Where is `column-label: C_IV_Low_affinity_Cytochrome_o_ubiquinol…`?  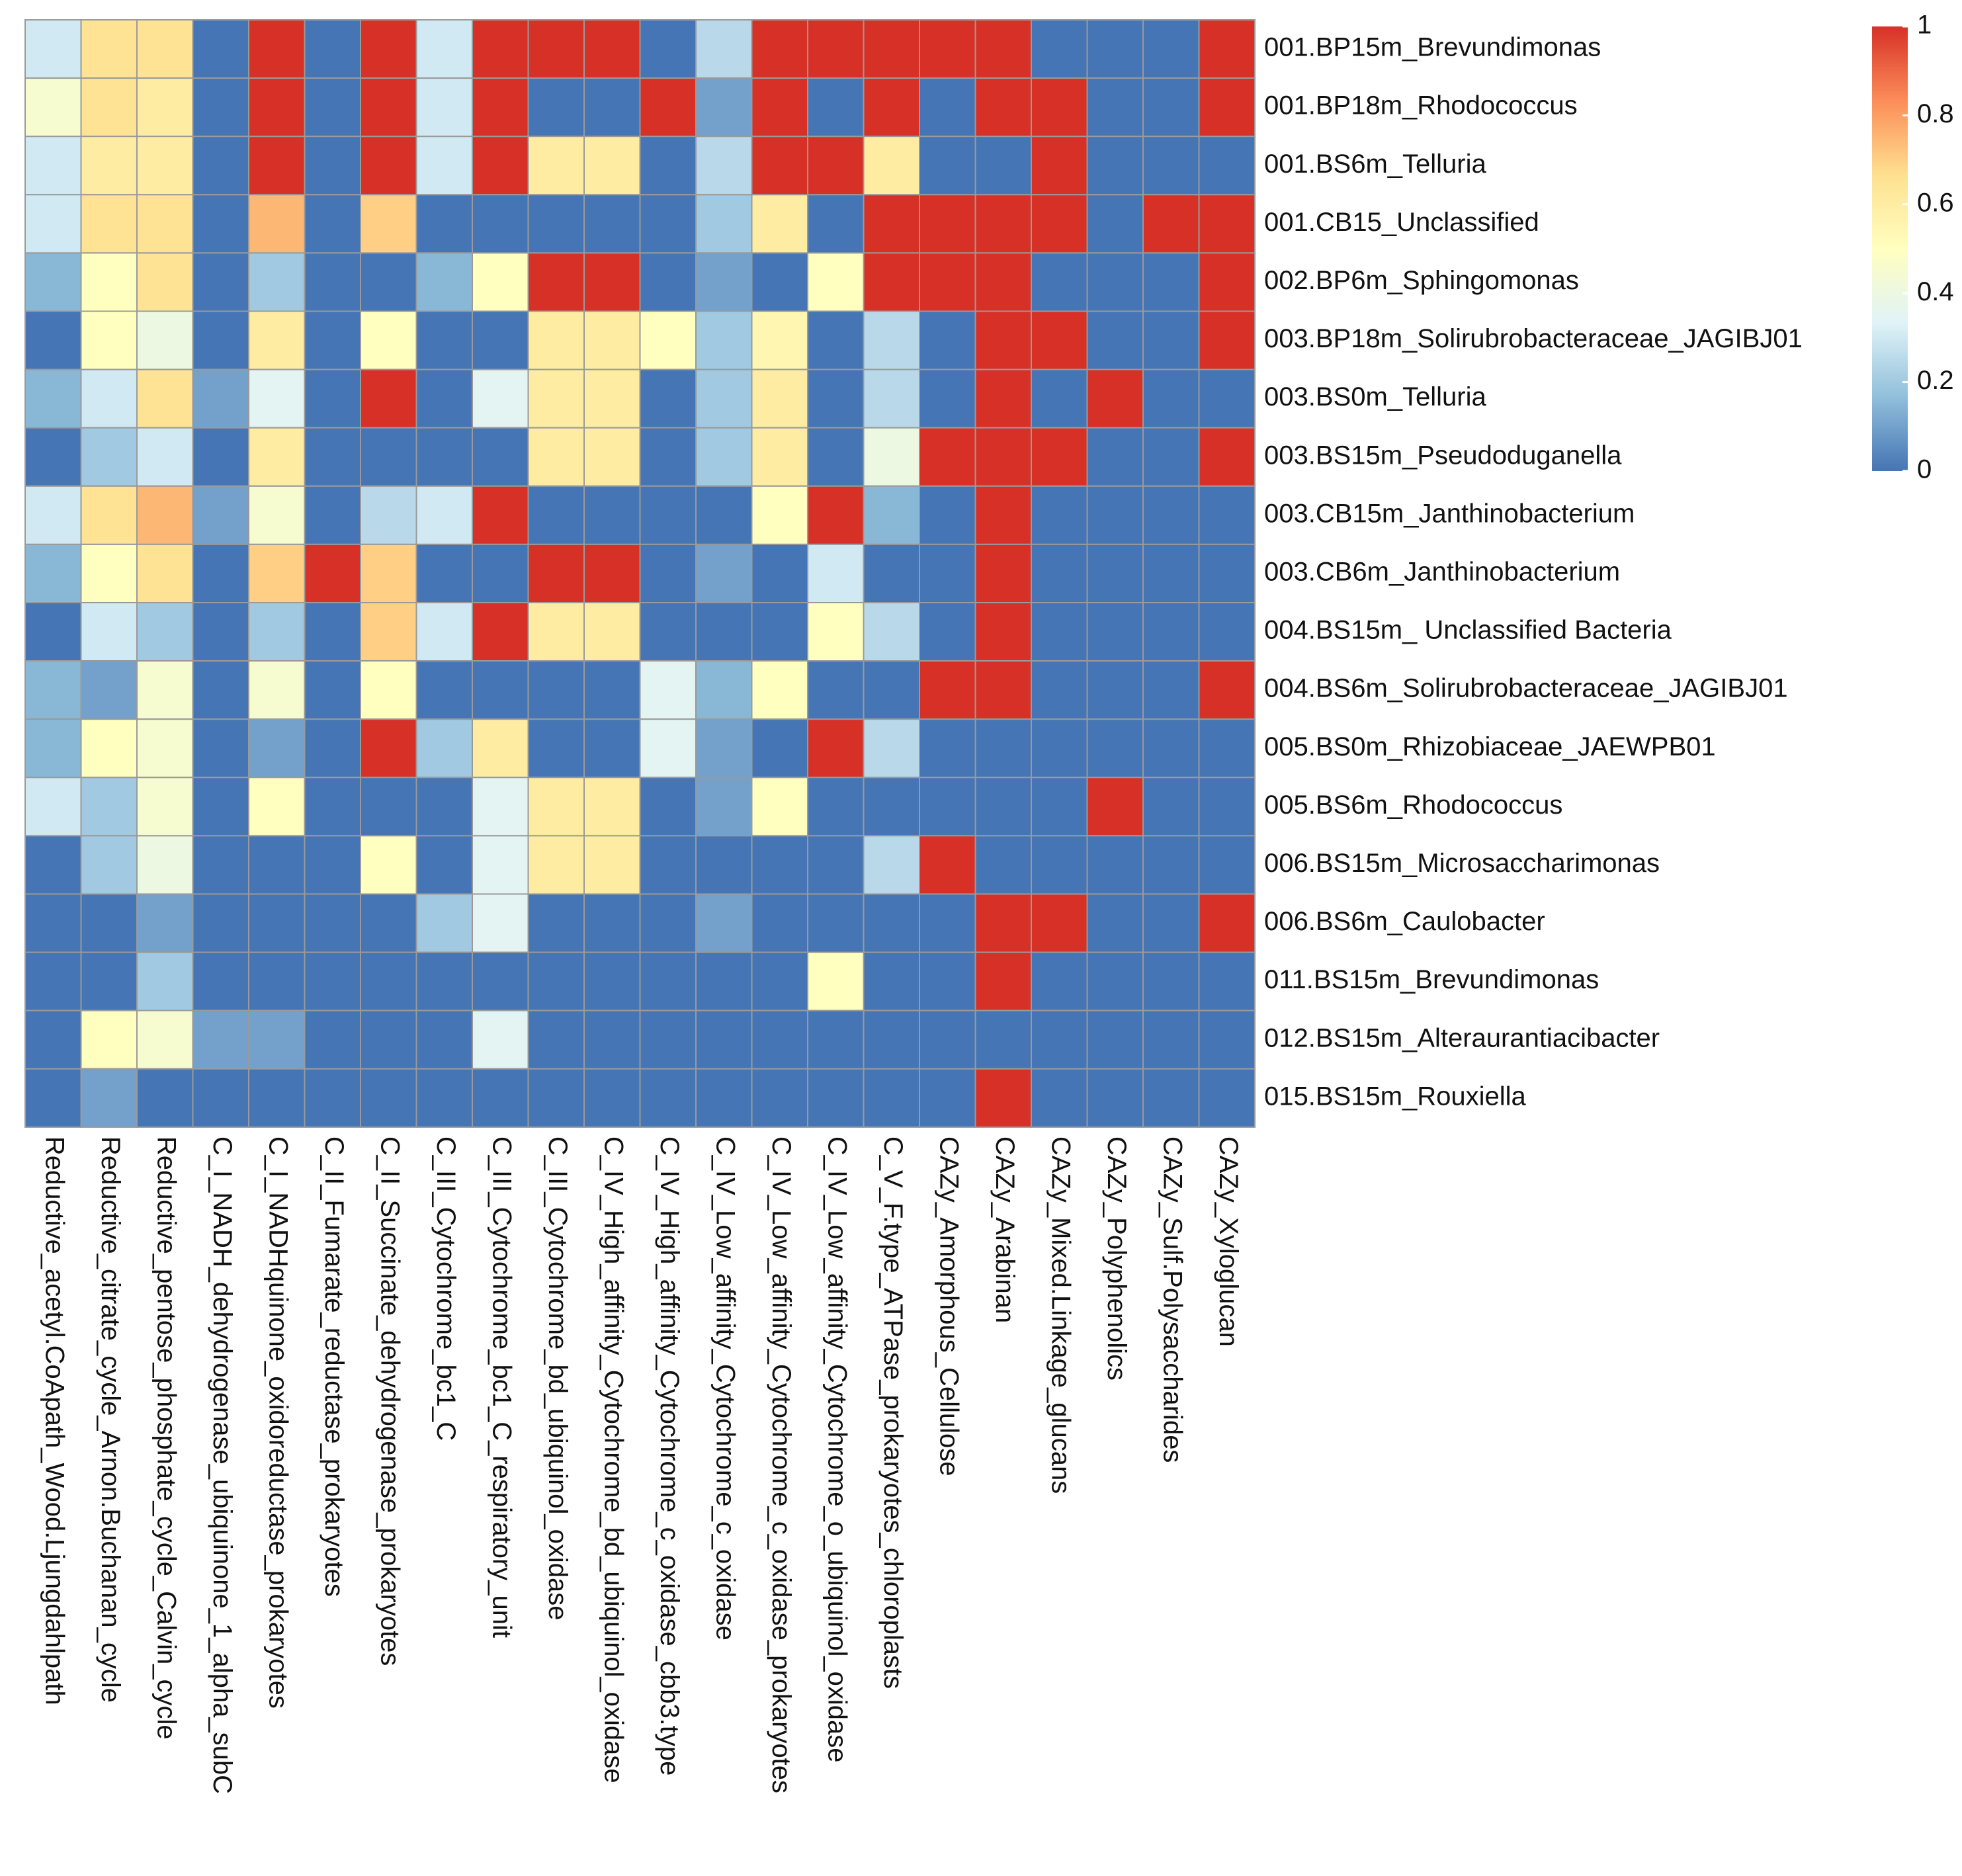
column-label: C_IV_Low_affinity_Cytochrome_o_ubiquinol… is located at coordinates (837, 1449).